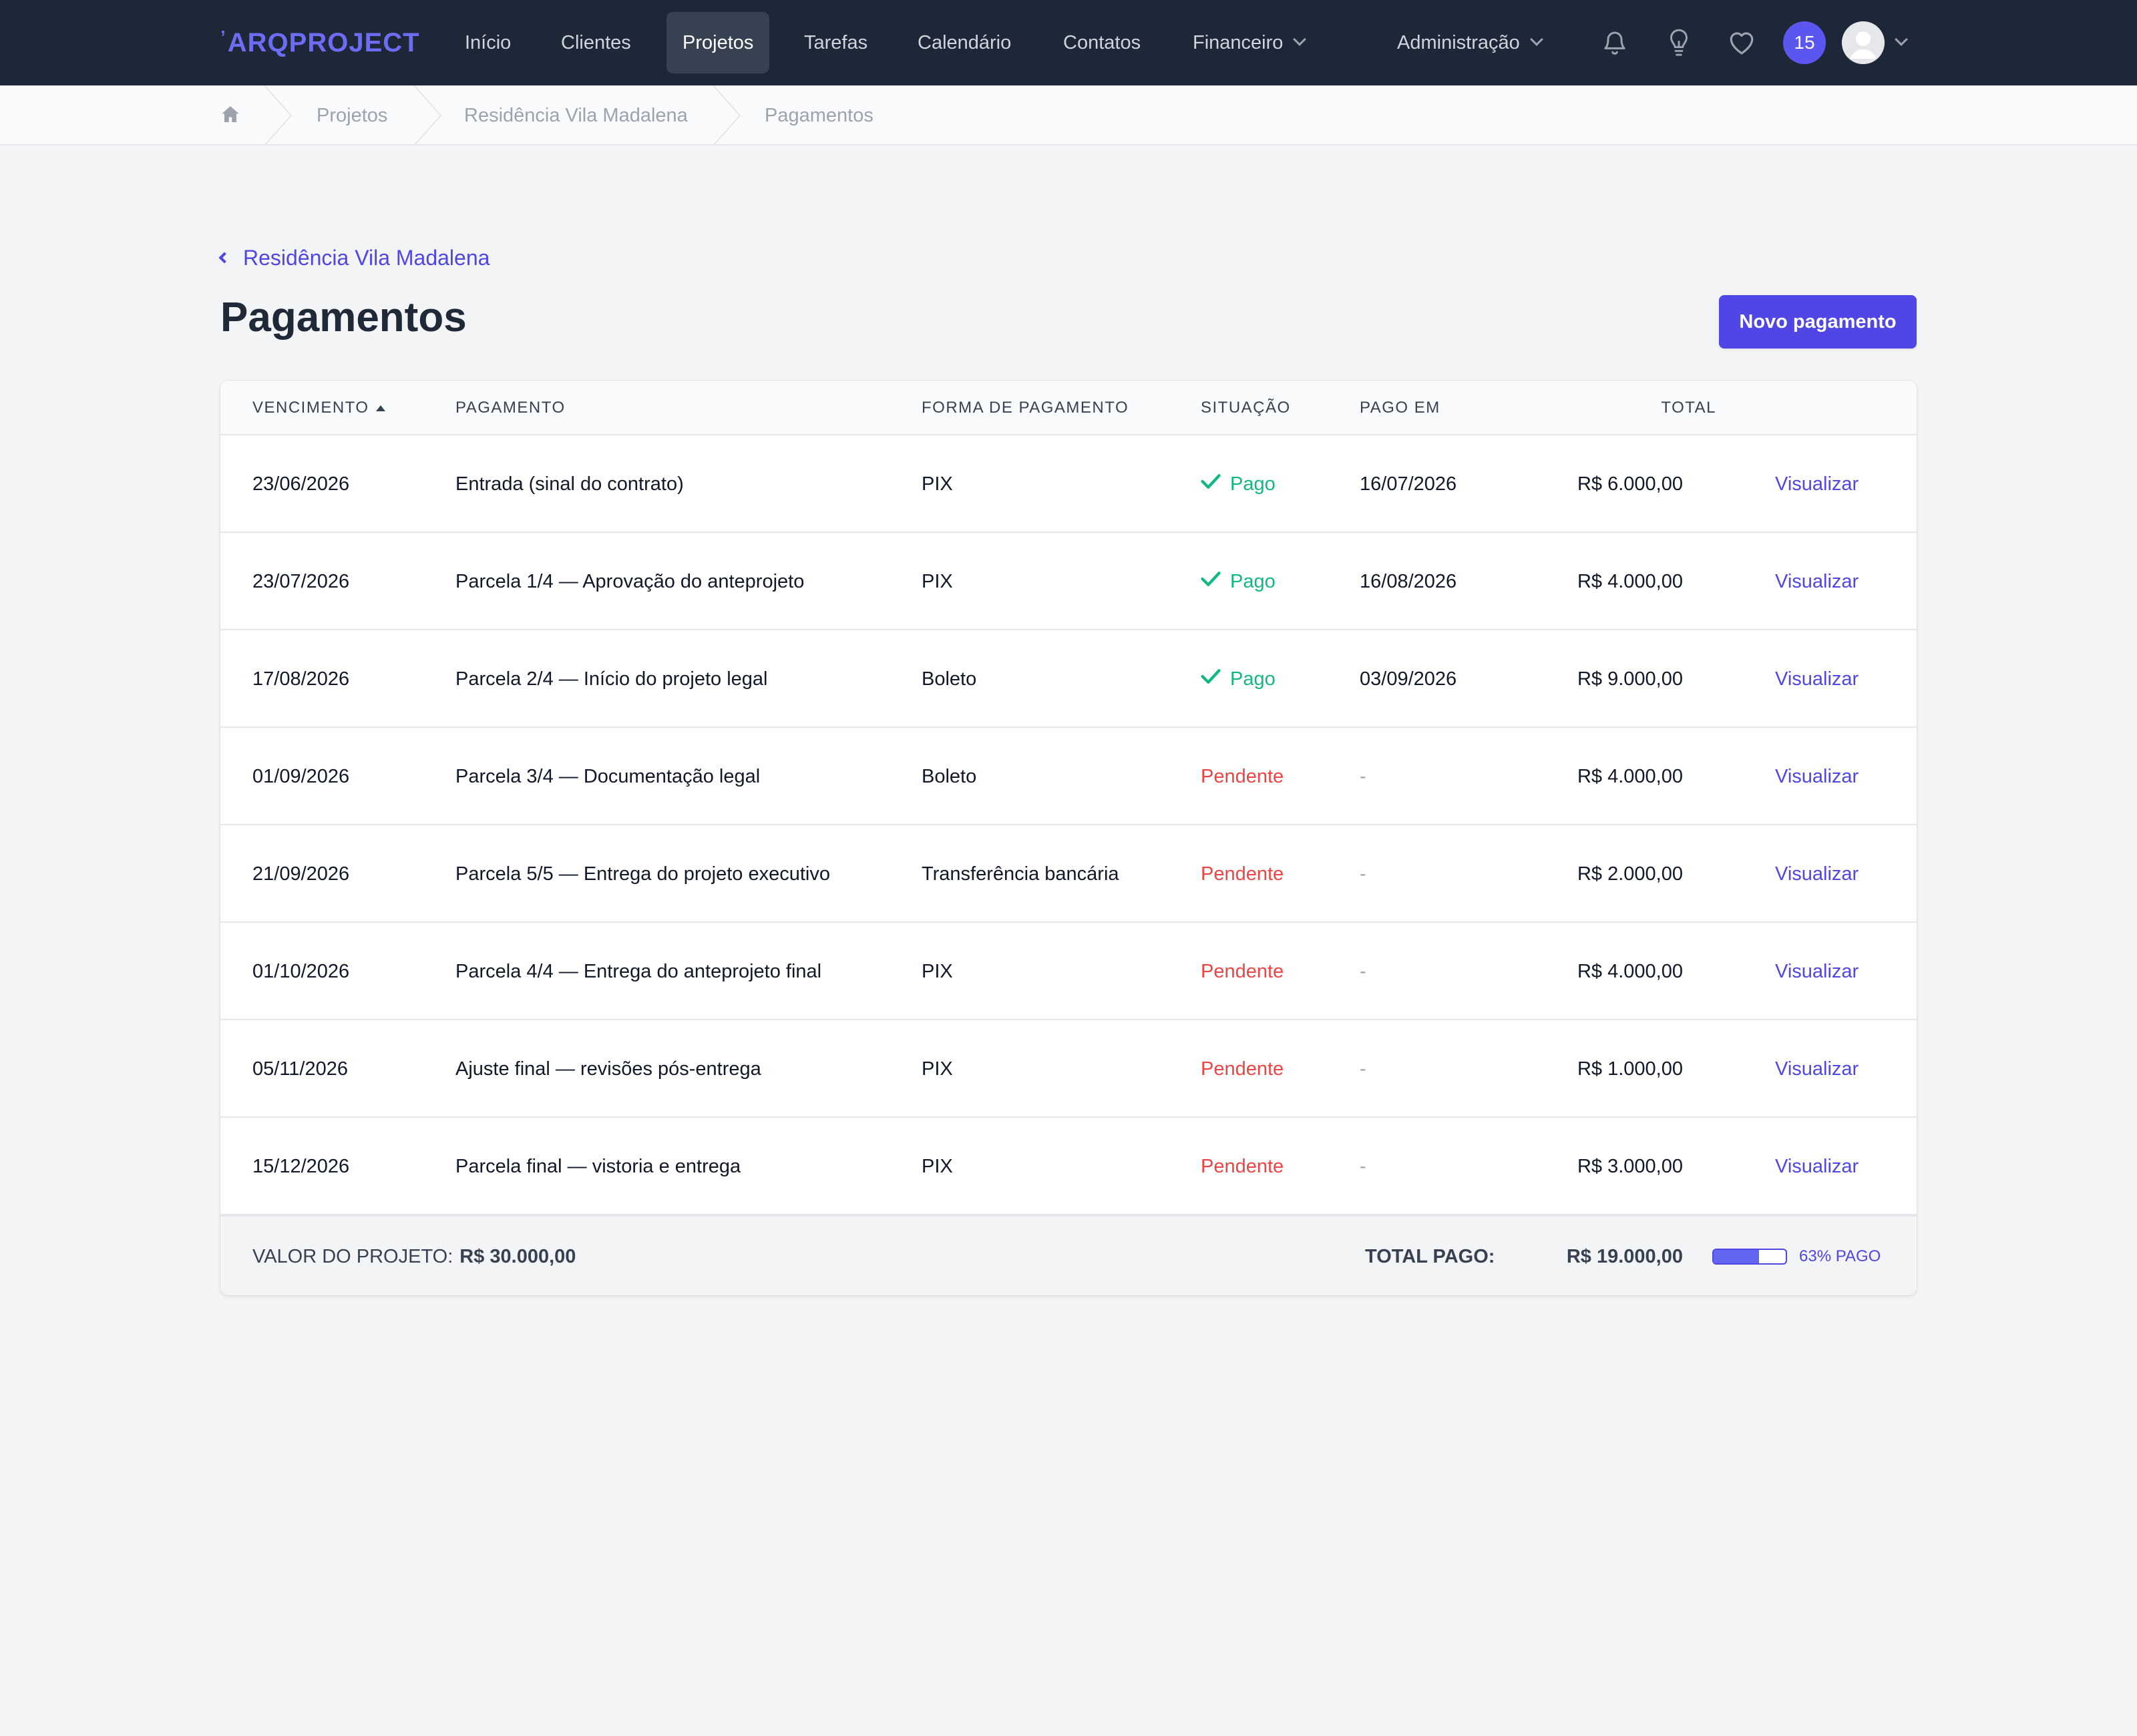  What do you see at coordinates (630, 581) in the screenshot?
I see `cell-payment-description: Parcela 1/4 — Aprovação do anteprojeto` at bounding box center [630, 581].